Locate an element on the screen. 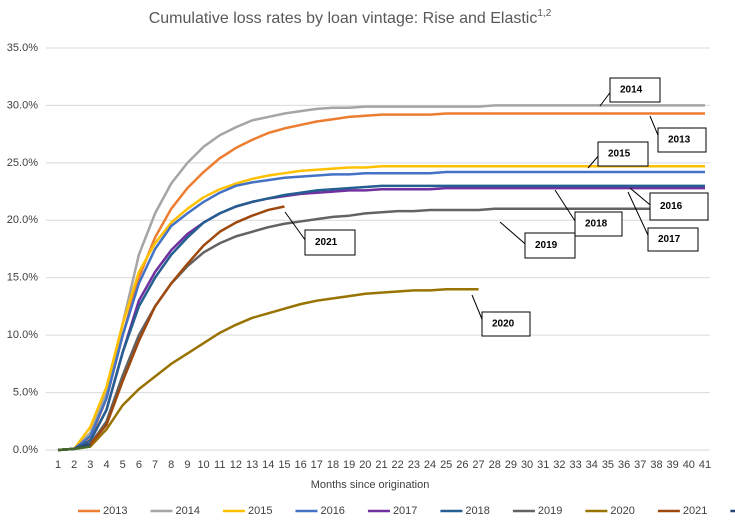  x-tick-label: 32 is located at coordinates (559, 465).